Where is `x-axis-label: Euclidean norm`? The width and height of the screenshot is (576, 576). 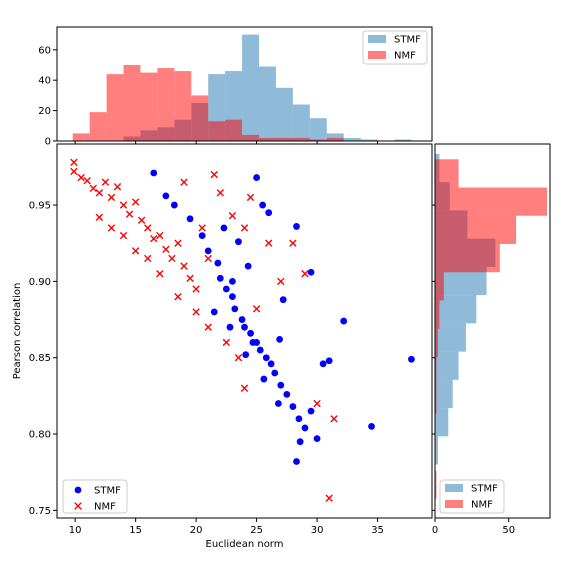 x-axis-label: Euclidean norm is located at coordinates (245, 544).